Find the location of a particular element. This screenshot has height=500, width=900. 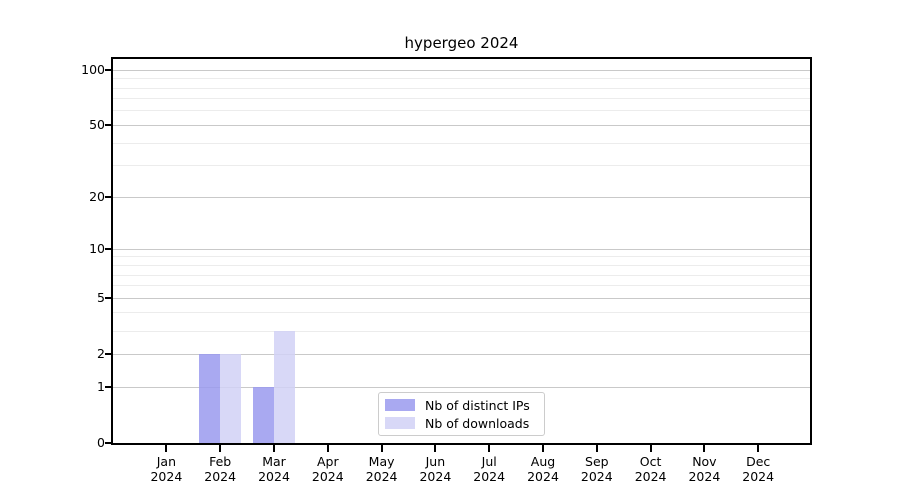

x-tick-label-jan: Jan 2024 is located at coordinates (166, 469).